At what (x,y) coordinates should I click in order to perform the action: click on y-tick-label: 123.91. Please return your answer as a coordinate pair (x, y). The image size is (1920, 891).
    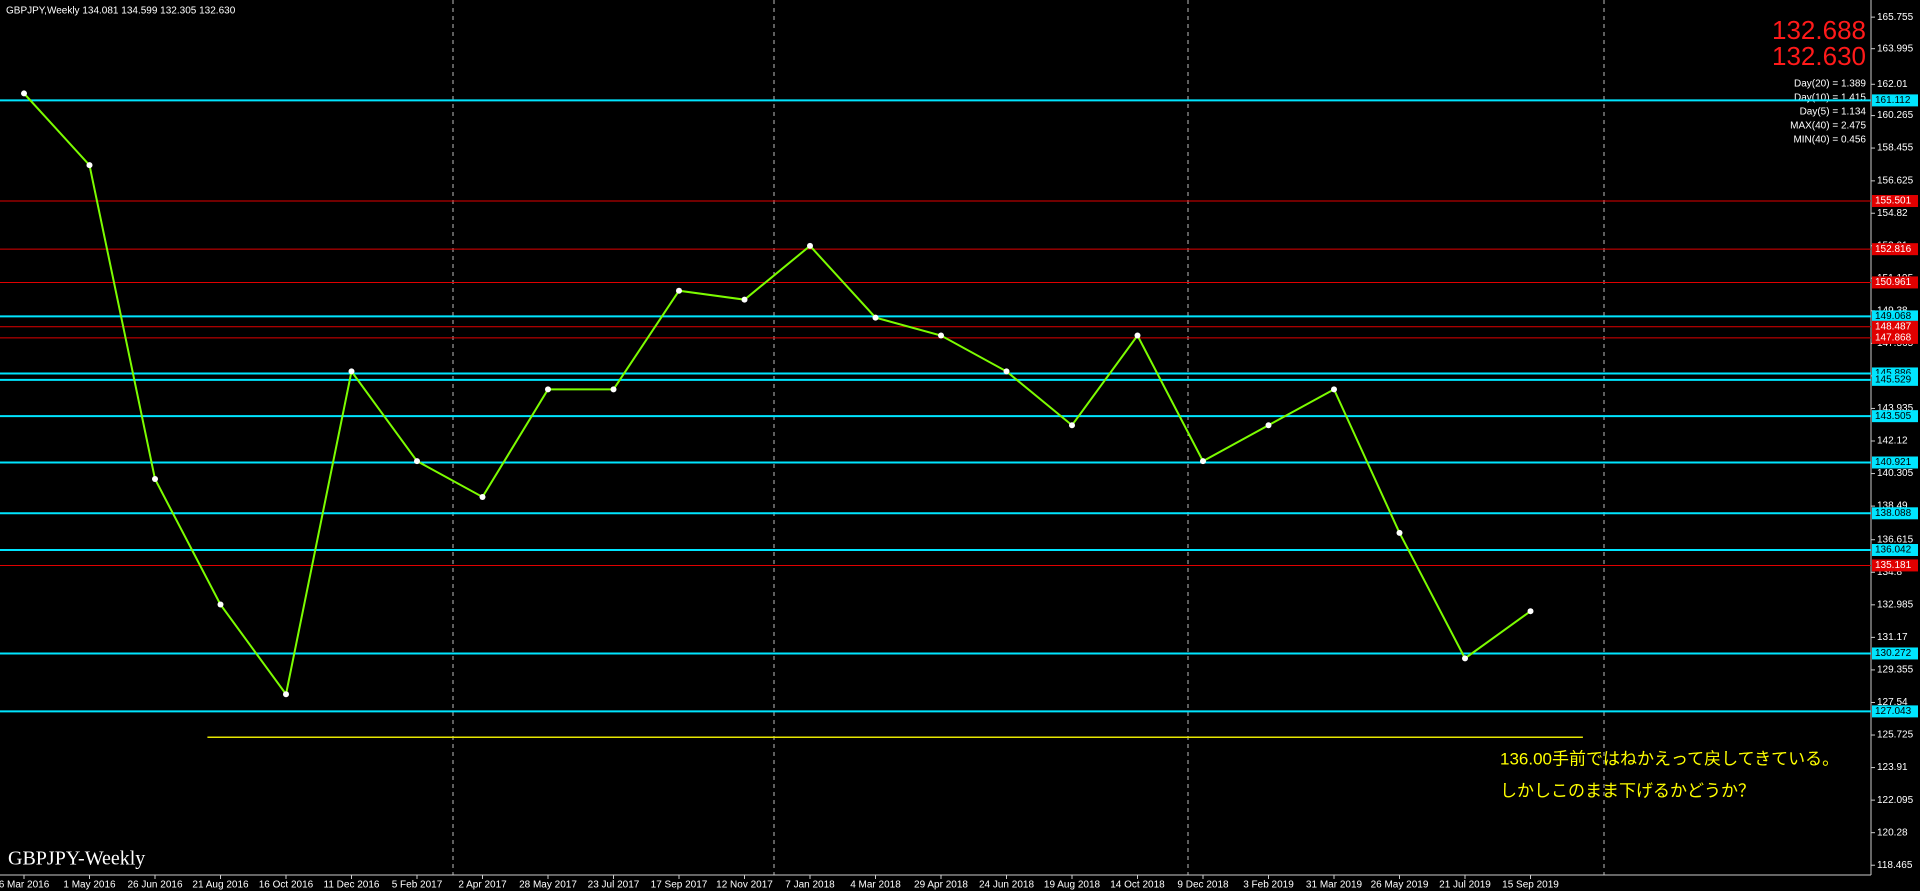
    Looking at the image, I should click on (1892, 767).